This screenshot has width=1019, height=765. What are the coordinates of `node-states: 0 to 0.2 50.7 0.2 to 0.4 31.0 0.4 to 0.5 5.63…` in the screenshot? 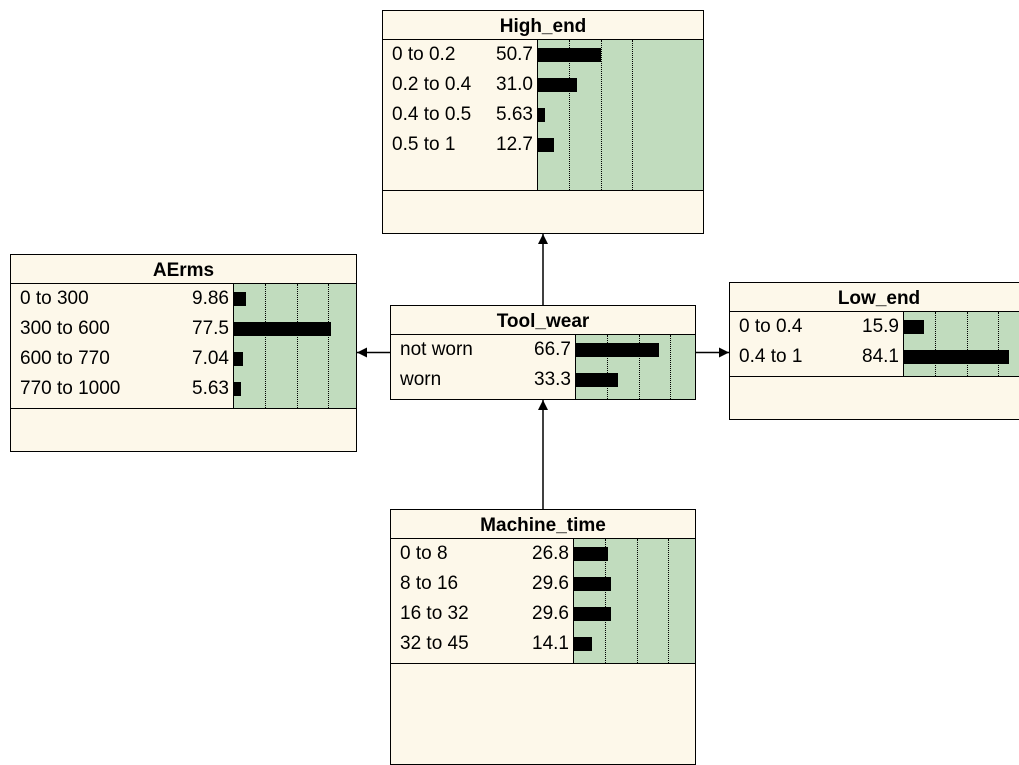 It's located at (543, 115).